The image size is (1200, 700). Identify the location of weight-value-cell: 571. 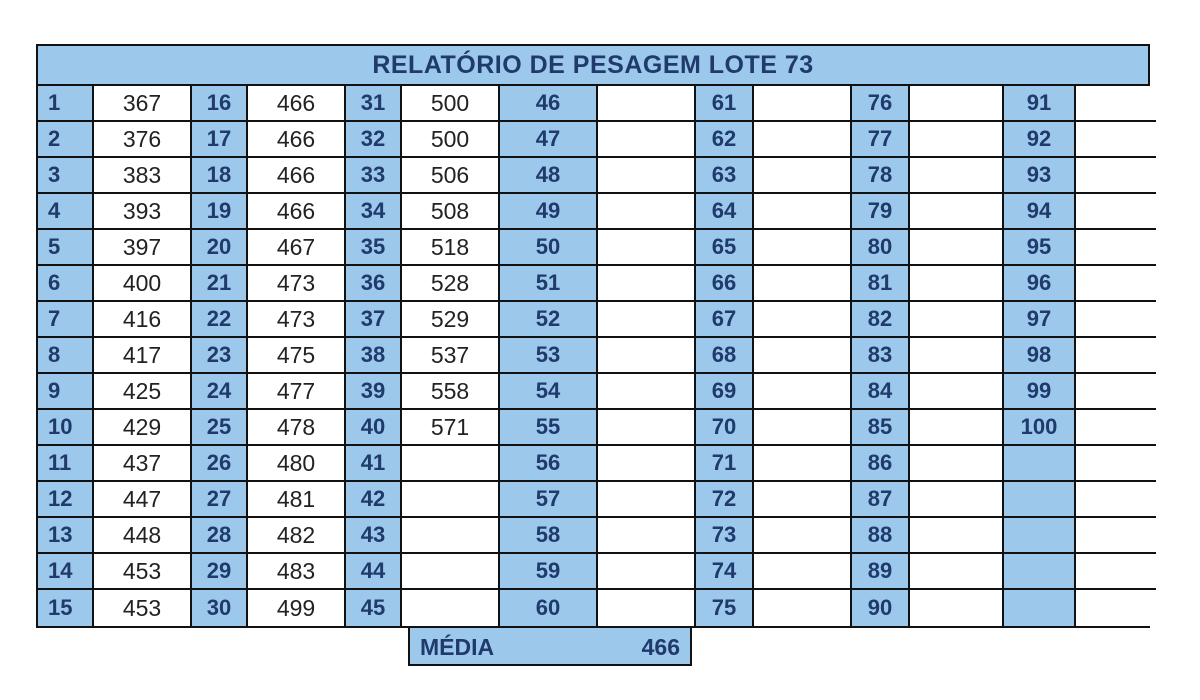
(451, 428).